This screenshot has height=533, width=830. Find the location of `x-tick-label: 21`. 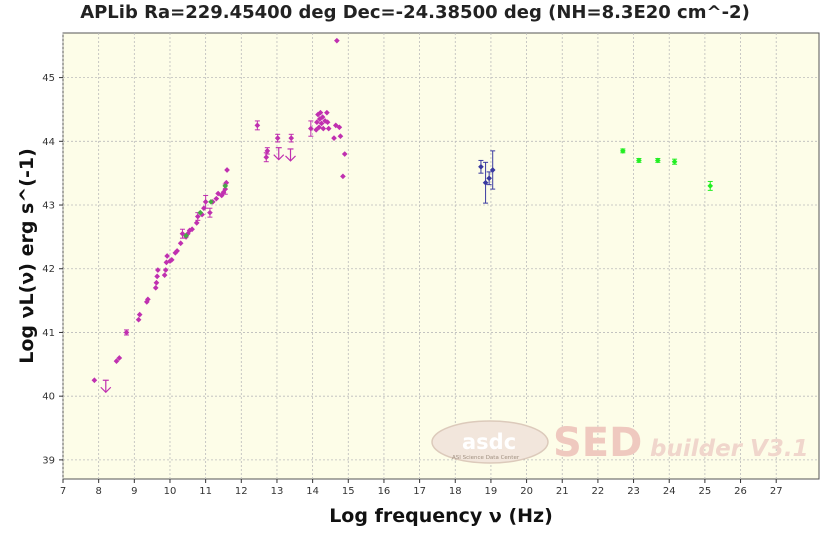

x-tick-label: 21 is located at coordinates (562, 491).